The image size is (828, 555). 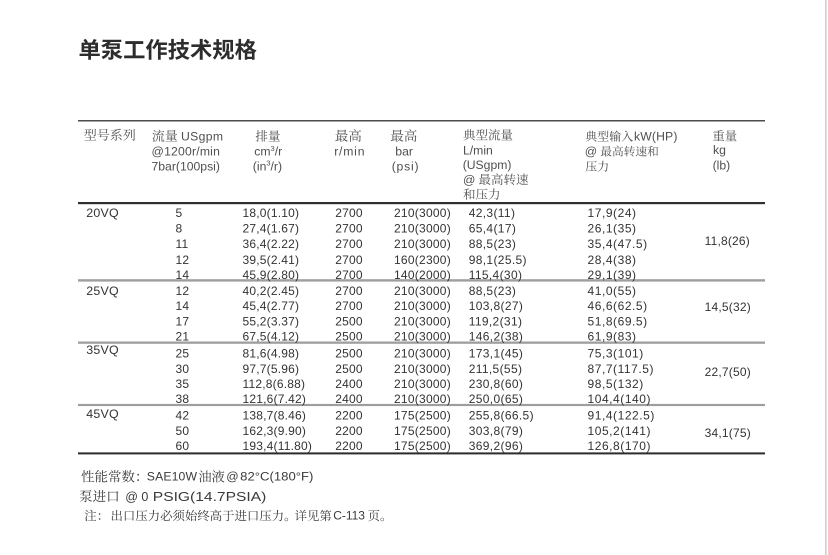 What do you see at coordinates (349, 152) in the screenshot?
I see `svg-text: r/min` at bounding box center [349, 152].